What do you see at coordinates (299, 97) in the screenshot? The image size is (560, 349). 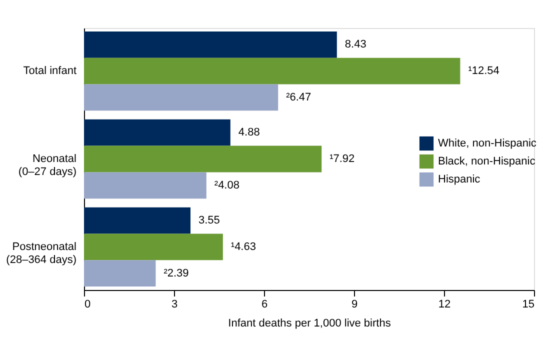 I see `data-label: ²6.47` at bounding box center [299, 97].